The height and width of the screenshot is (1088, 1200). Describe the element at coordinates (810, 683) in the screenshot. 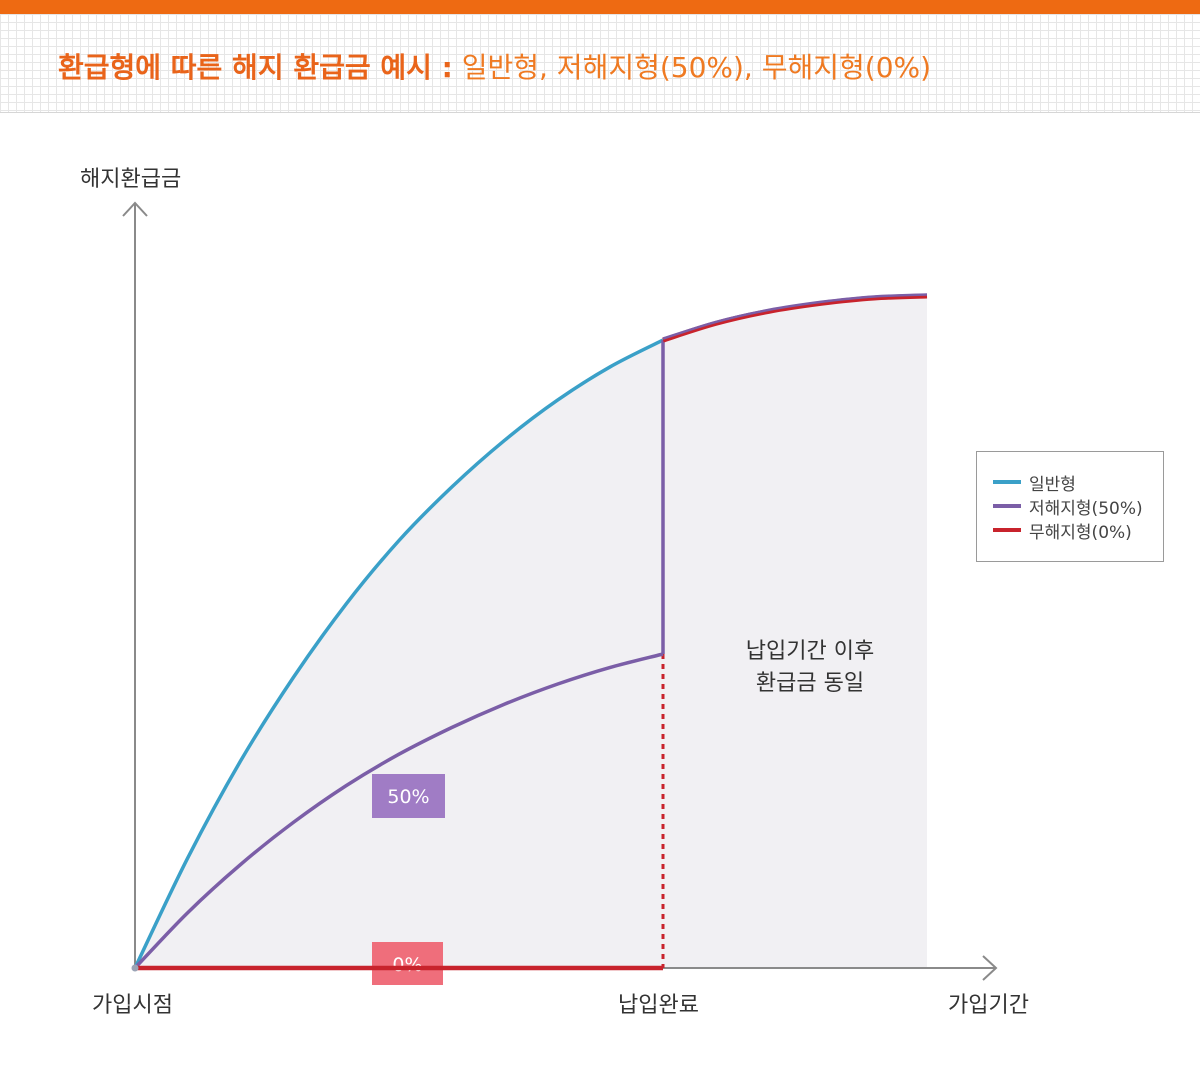

I see `annotation-after-payment-line2: 환급금 동일` at that location.